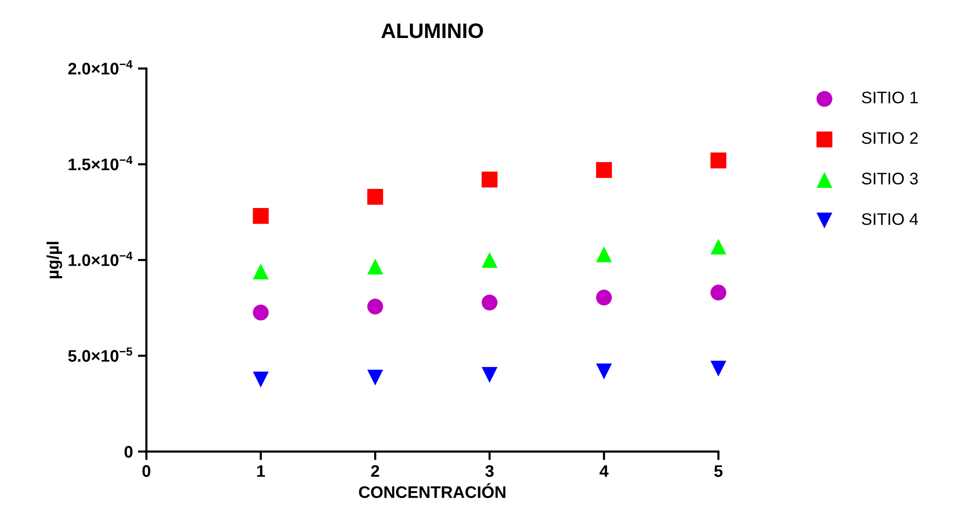 The image size is (963, 519). Describe the element at coordinates (890, 98) in the screenshot. I see `legend-label: SITIO 1` at that location.